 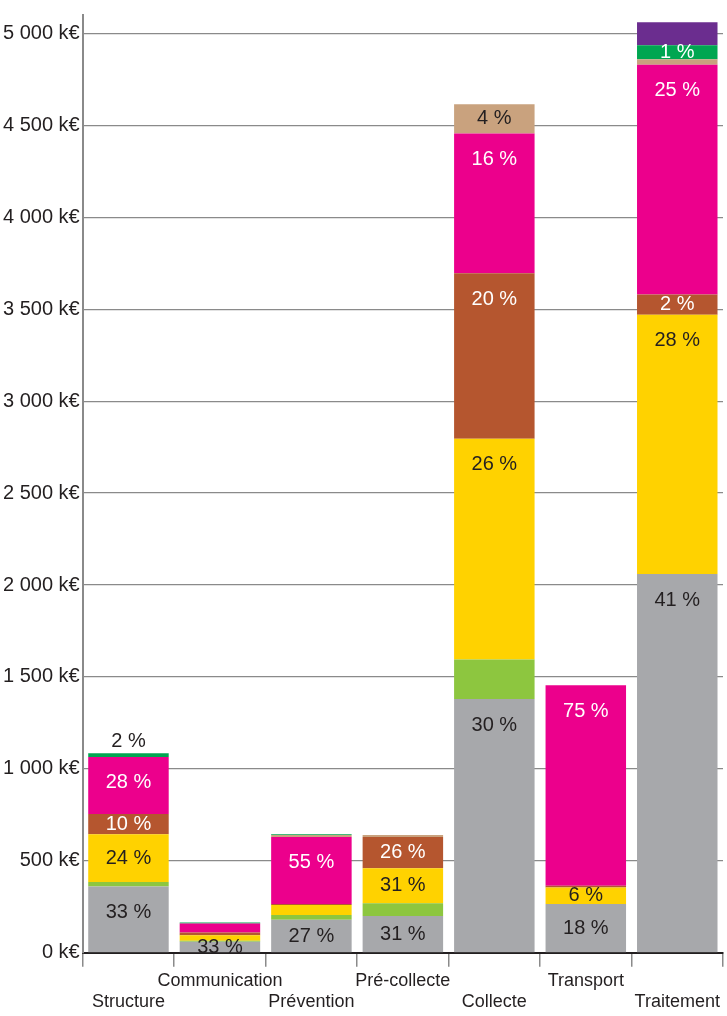 I want to click on annotation: 18 %, so click(x=586, y=926).